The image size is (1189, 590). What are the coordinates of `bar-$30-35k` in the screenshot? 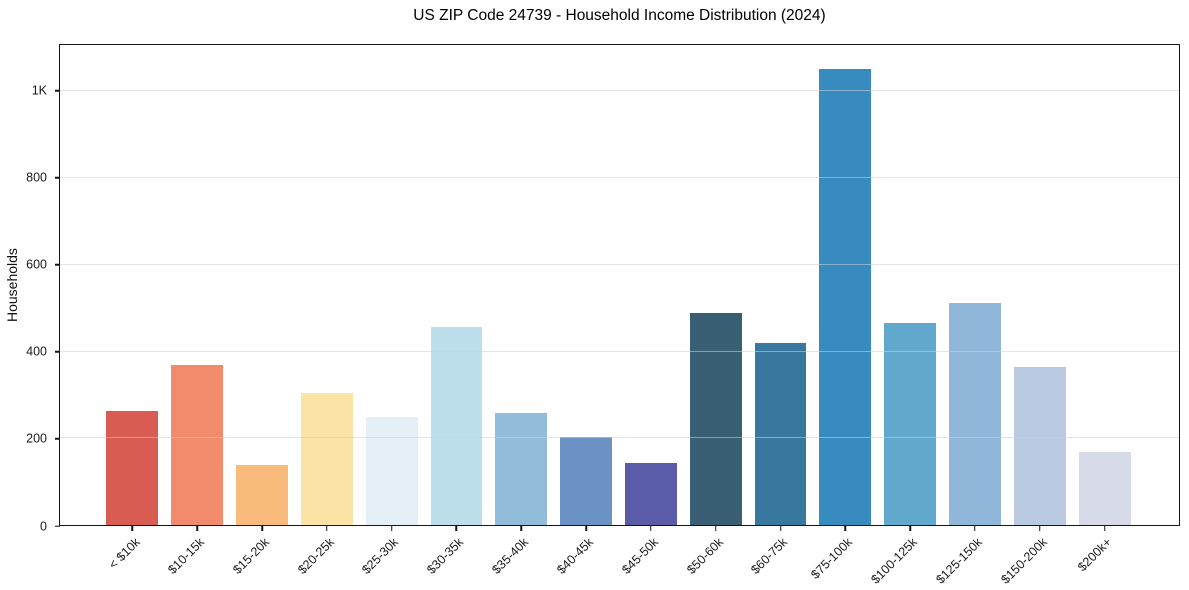 It's located at (456, 425).